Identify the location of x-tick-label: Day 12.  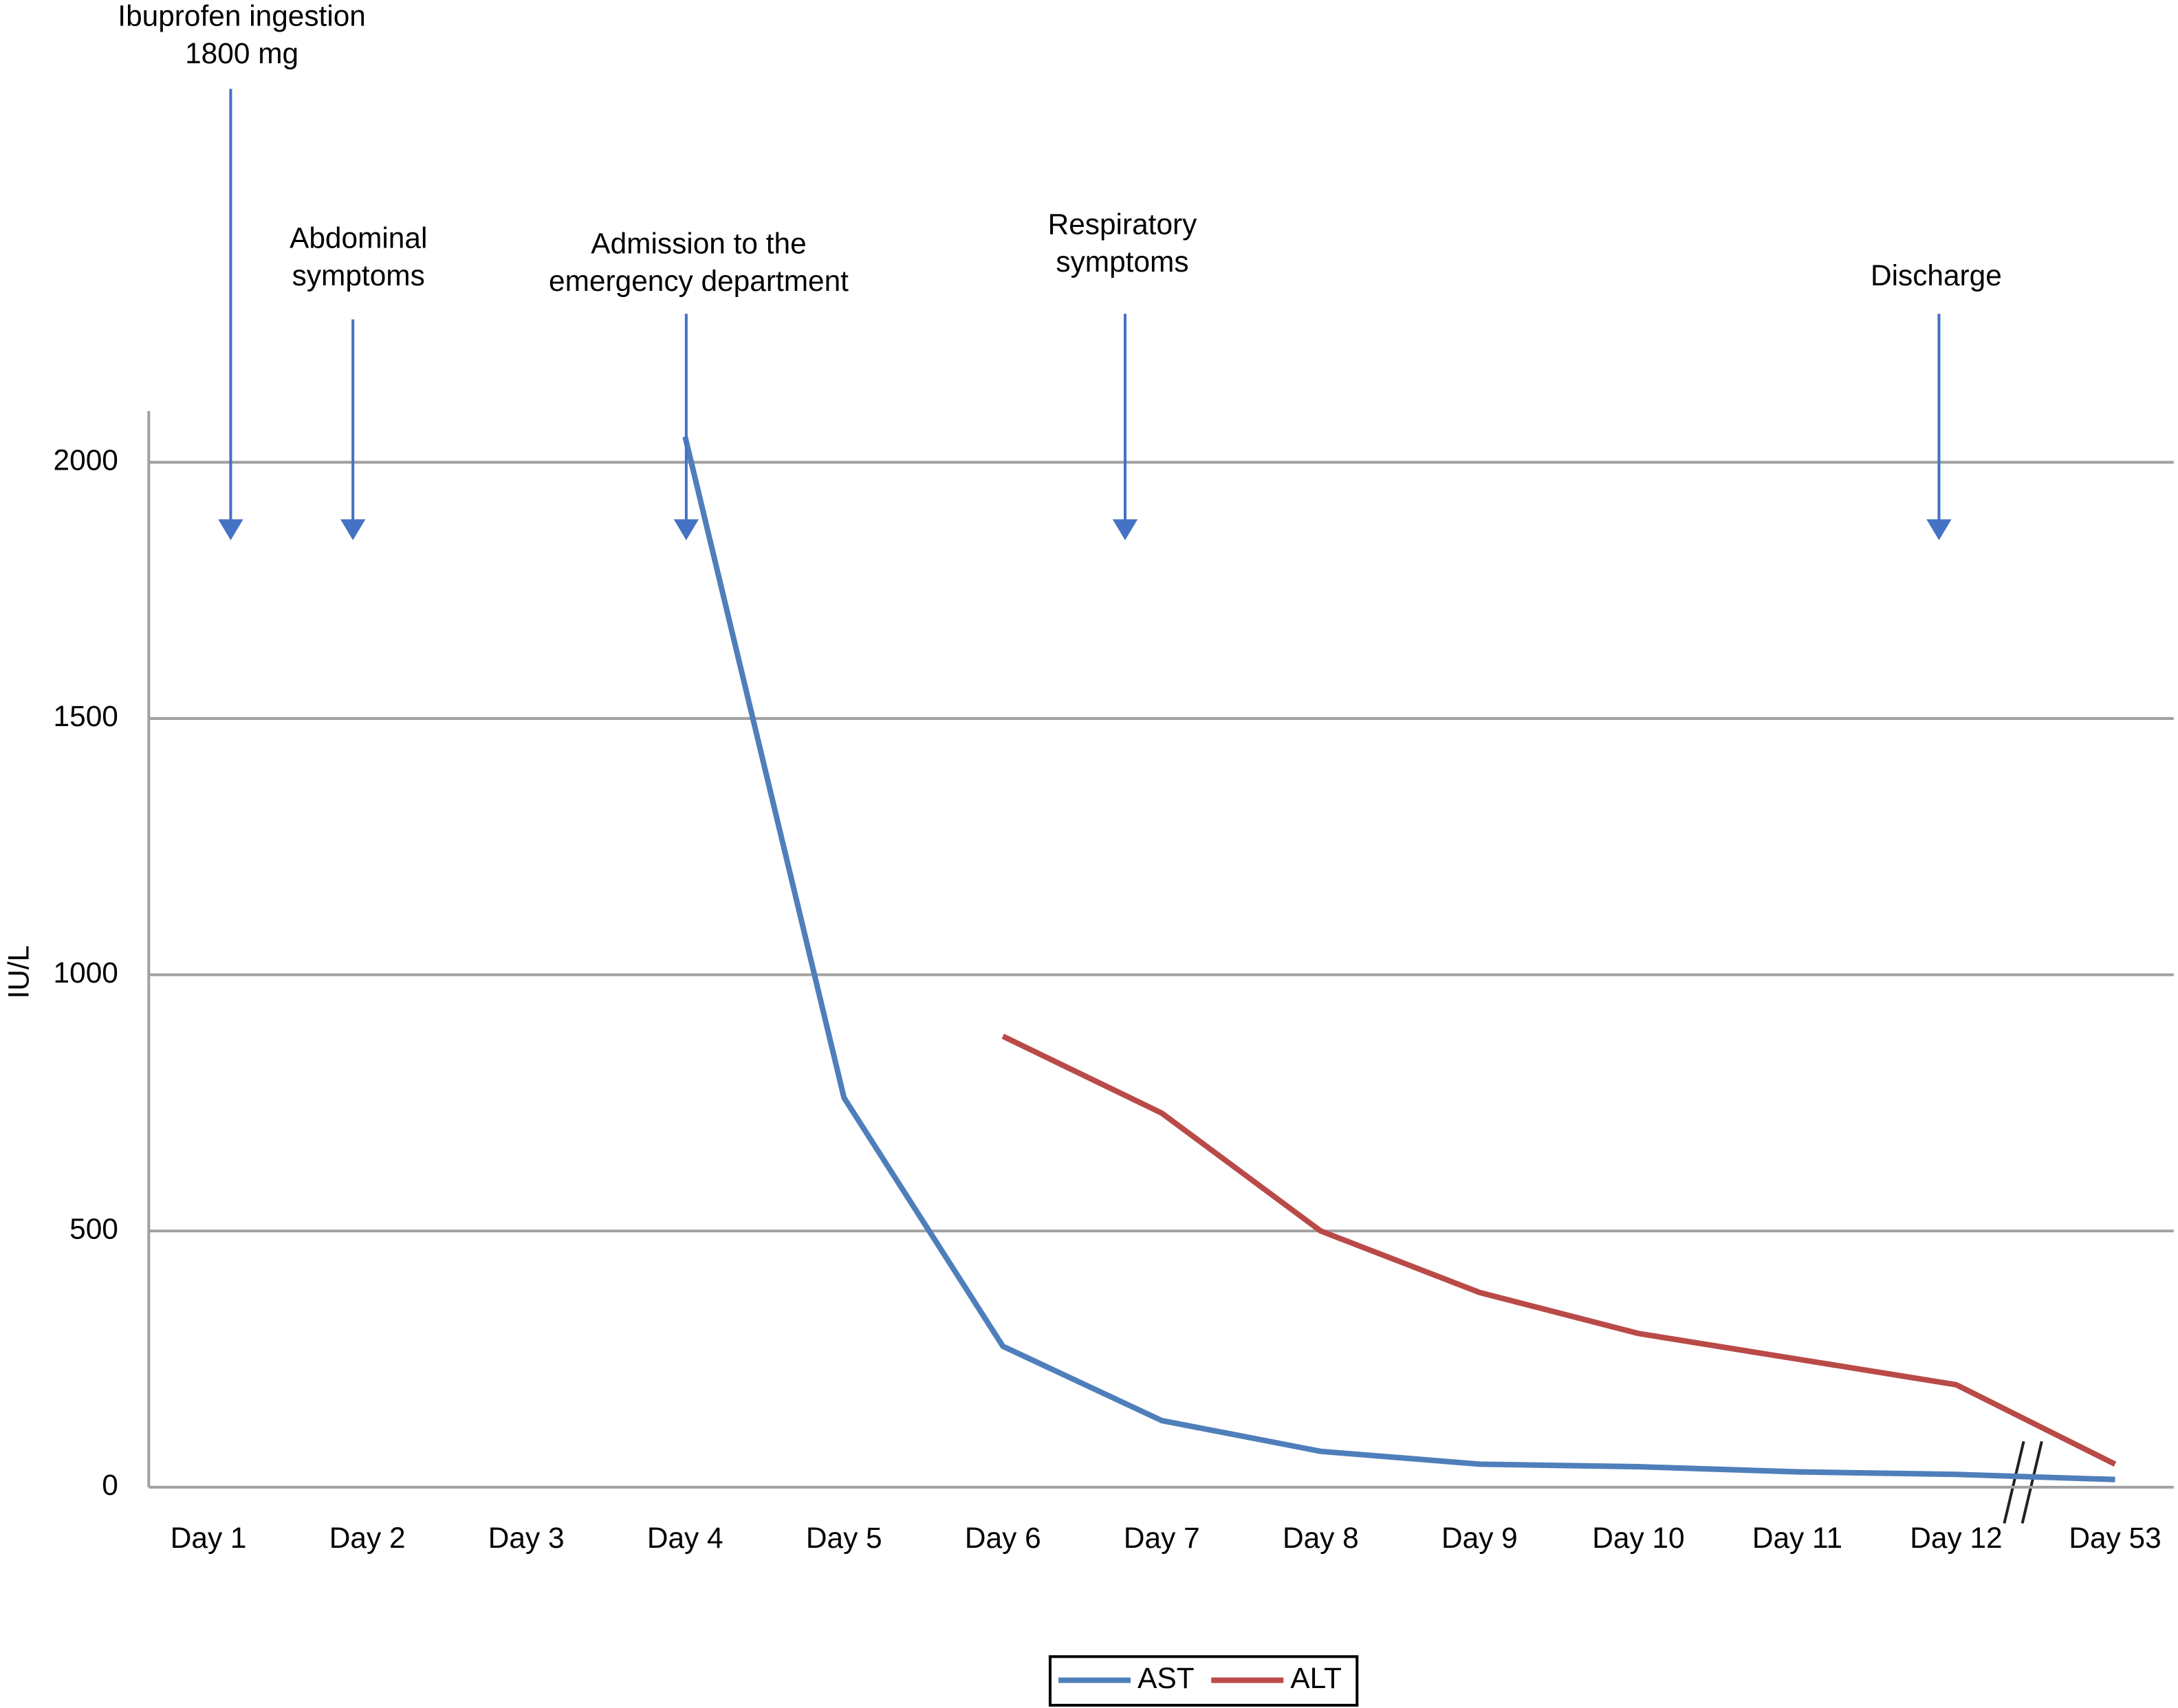
(1956, 1538).